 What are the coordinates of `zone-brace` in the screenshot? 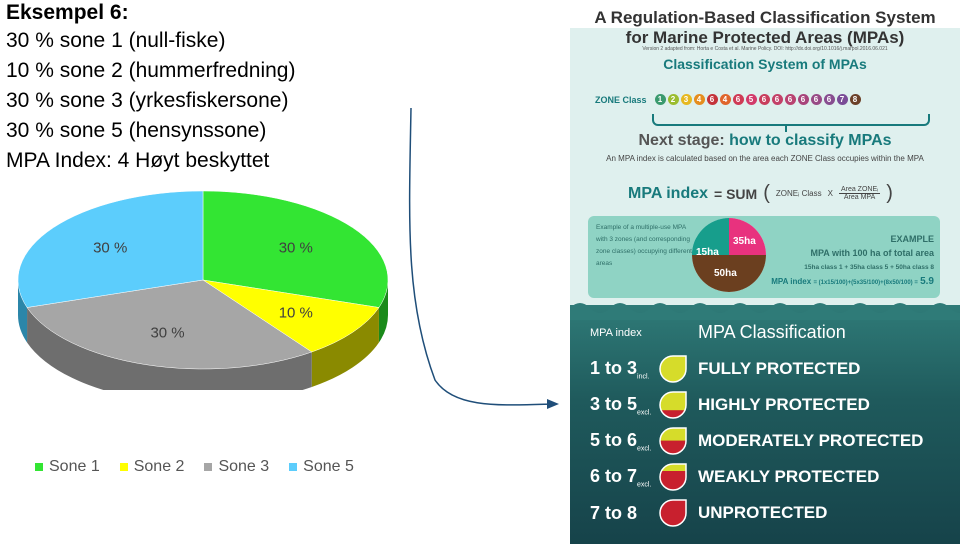 It's located at (791, 120).